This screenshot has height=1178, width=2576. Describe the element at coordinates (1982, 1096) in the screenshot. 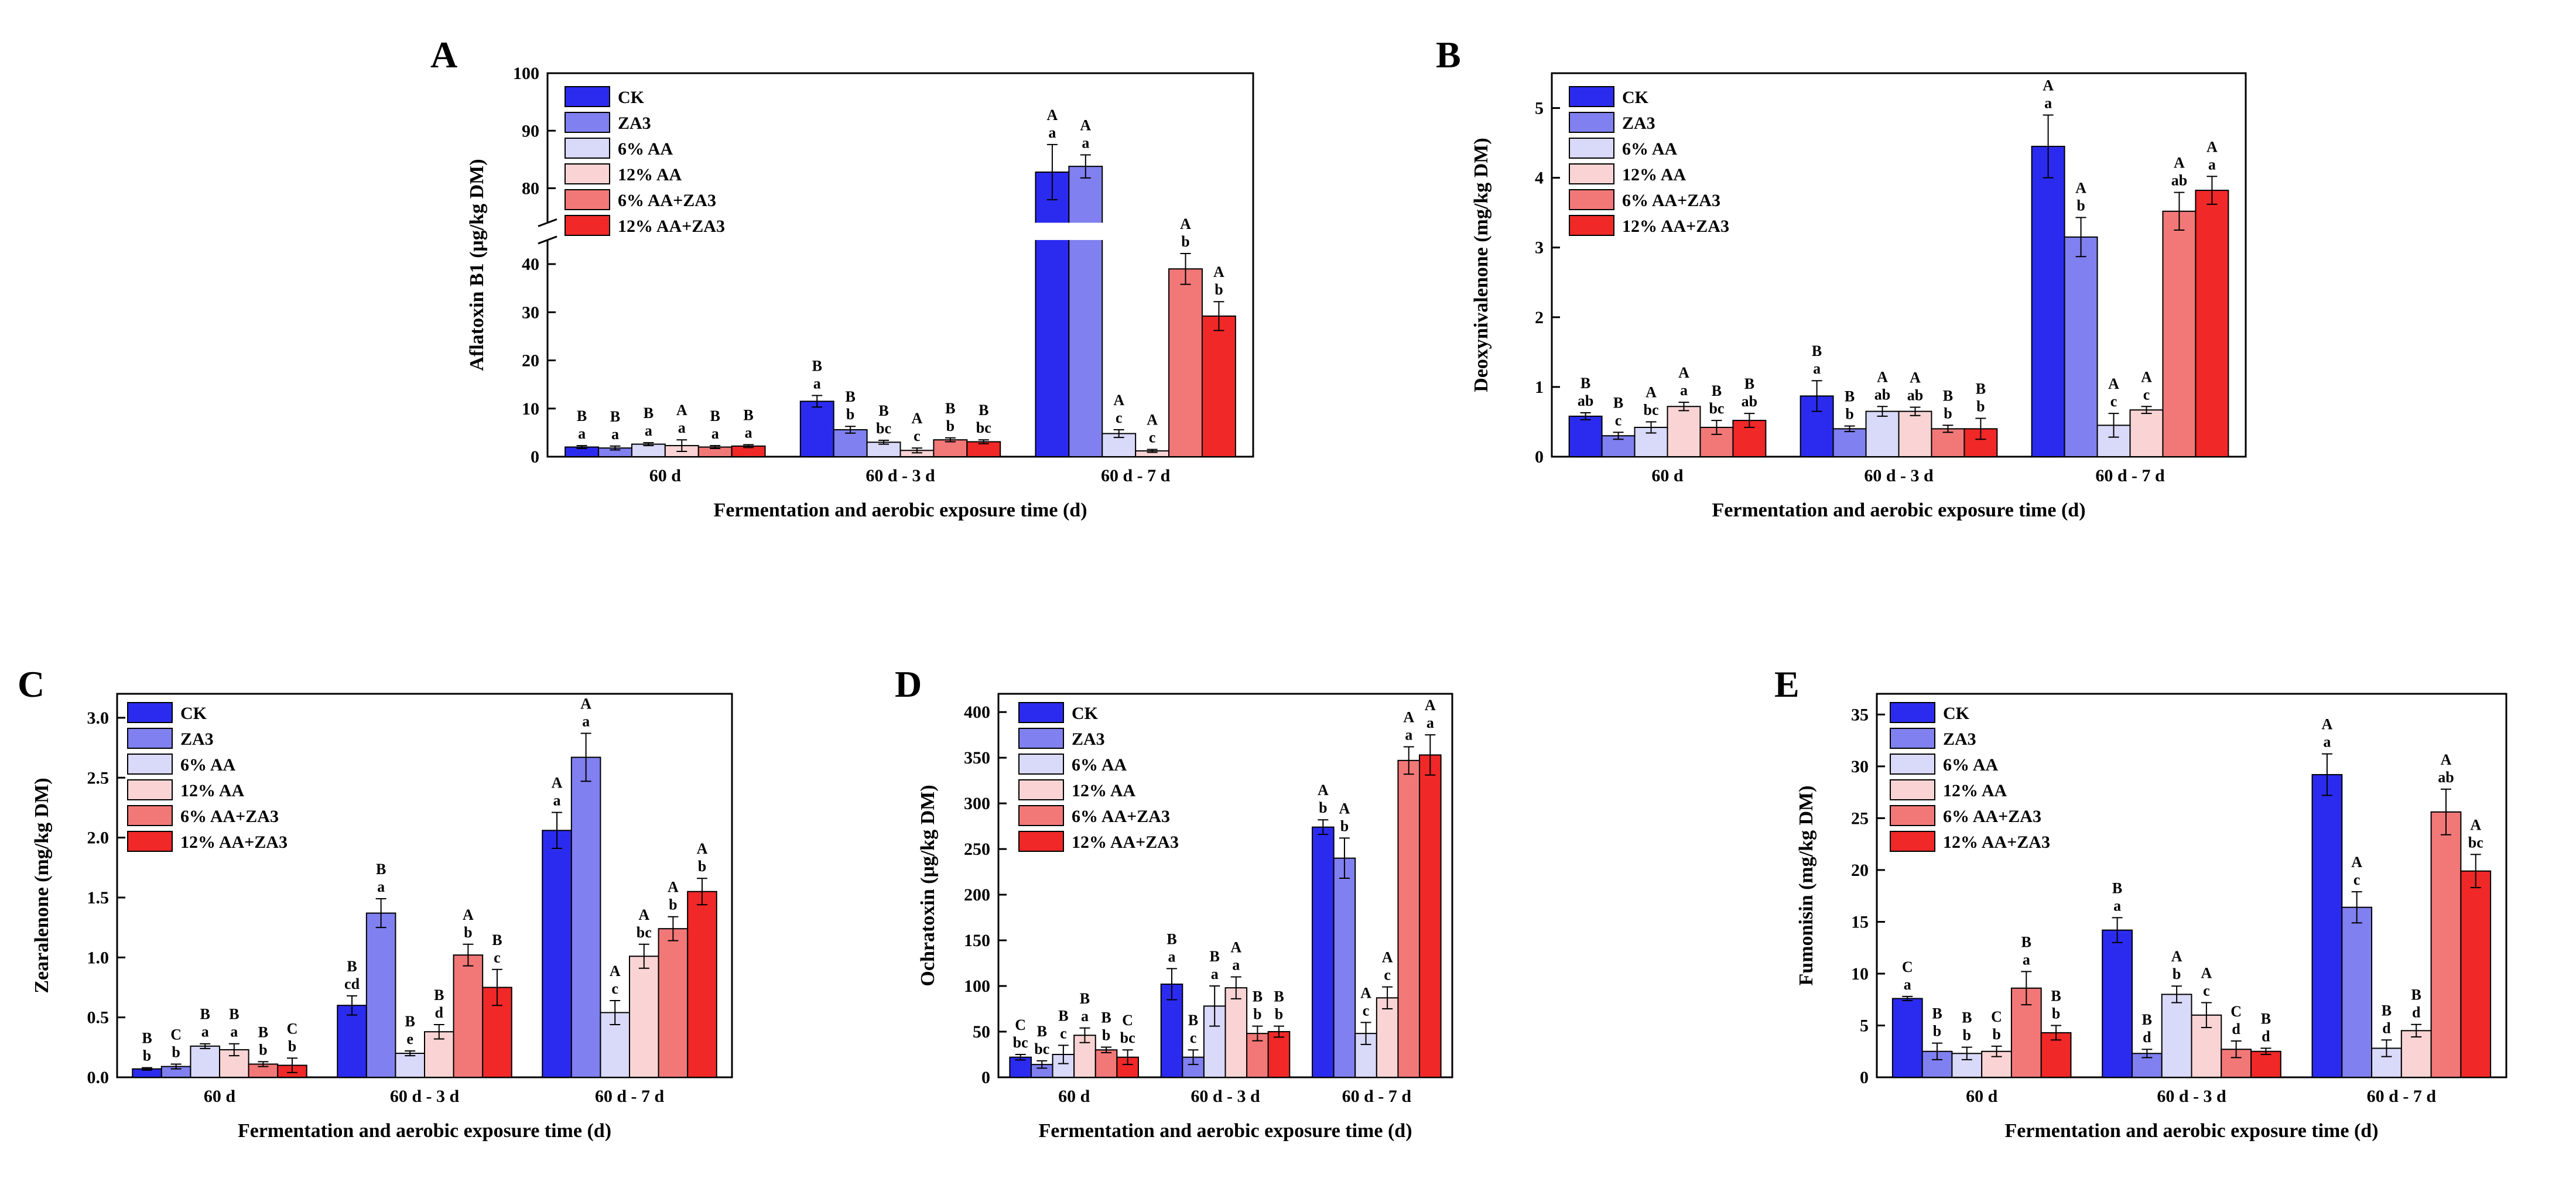

I see `x-category-label: 60 d` at that location.